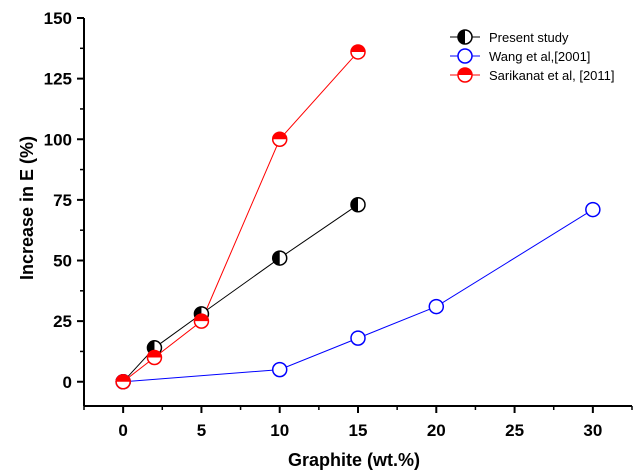 This screenshot has width=640, height=473. What do you see at coordinates (436, 430) in the screenshot?
I see `x-tick-label: 20` at bounding box center [436, 430].